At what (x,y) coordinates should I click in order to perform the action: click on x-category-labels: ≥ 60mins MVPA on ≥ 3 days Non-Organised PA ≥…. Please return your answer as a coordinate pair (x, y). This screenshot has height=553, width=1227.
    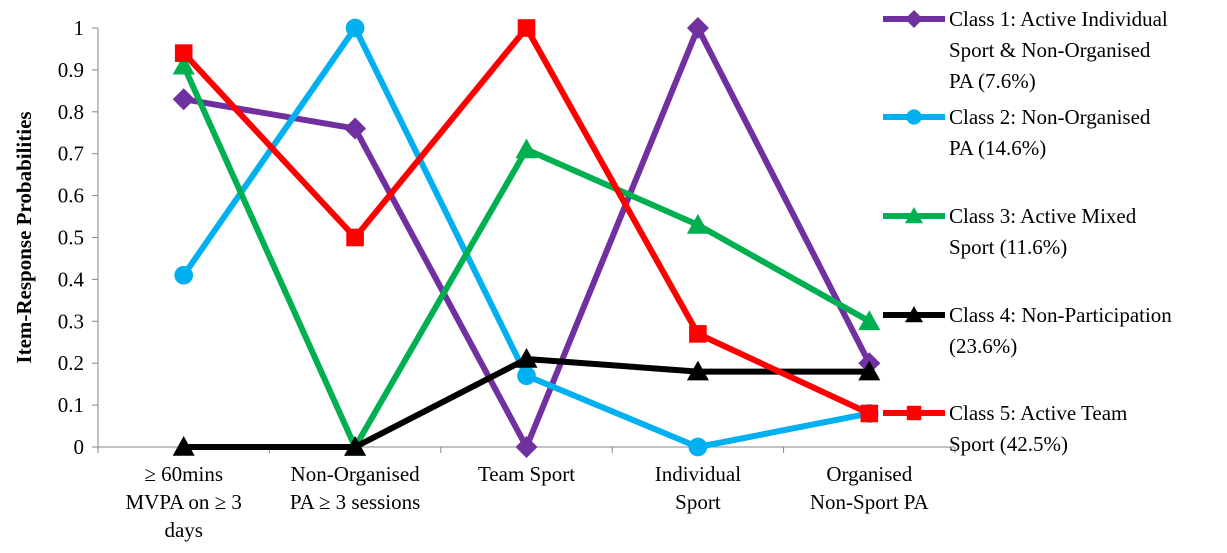
    Looking at the image, I should click on (528, 502).